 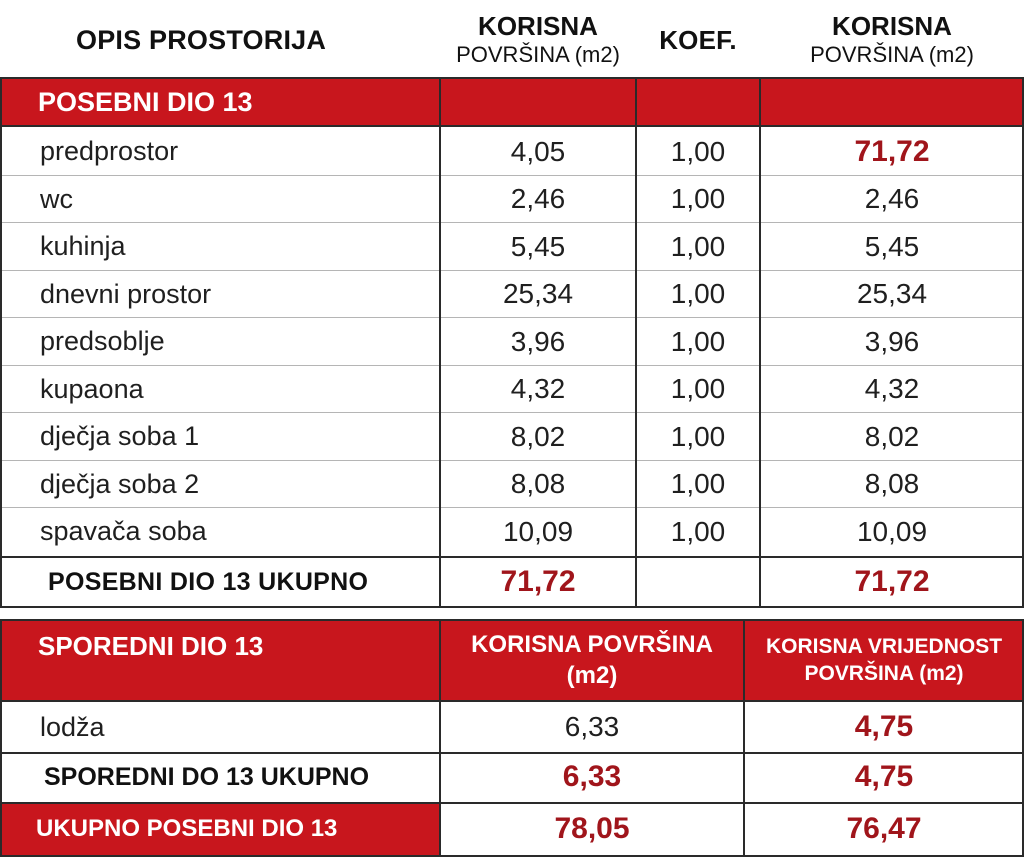 I want to click on section-title-posebni: POSEBNI DIO 13, so click(x=145, y=101).